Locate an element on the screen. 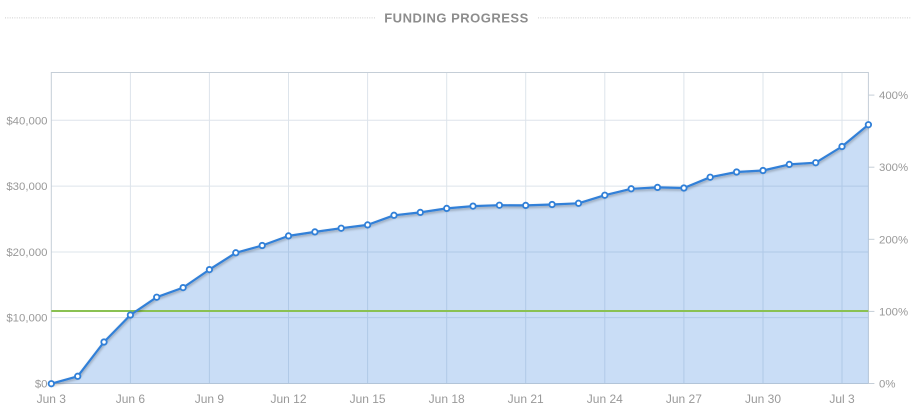 This screenshot has height=414, width=917. svg-text: Jun 30 is located at coordinates (763, 399).